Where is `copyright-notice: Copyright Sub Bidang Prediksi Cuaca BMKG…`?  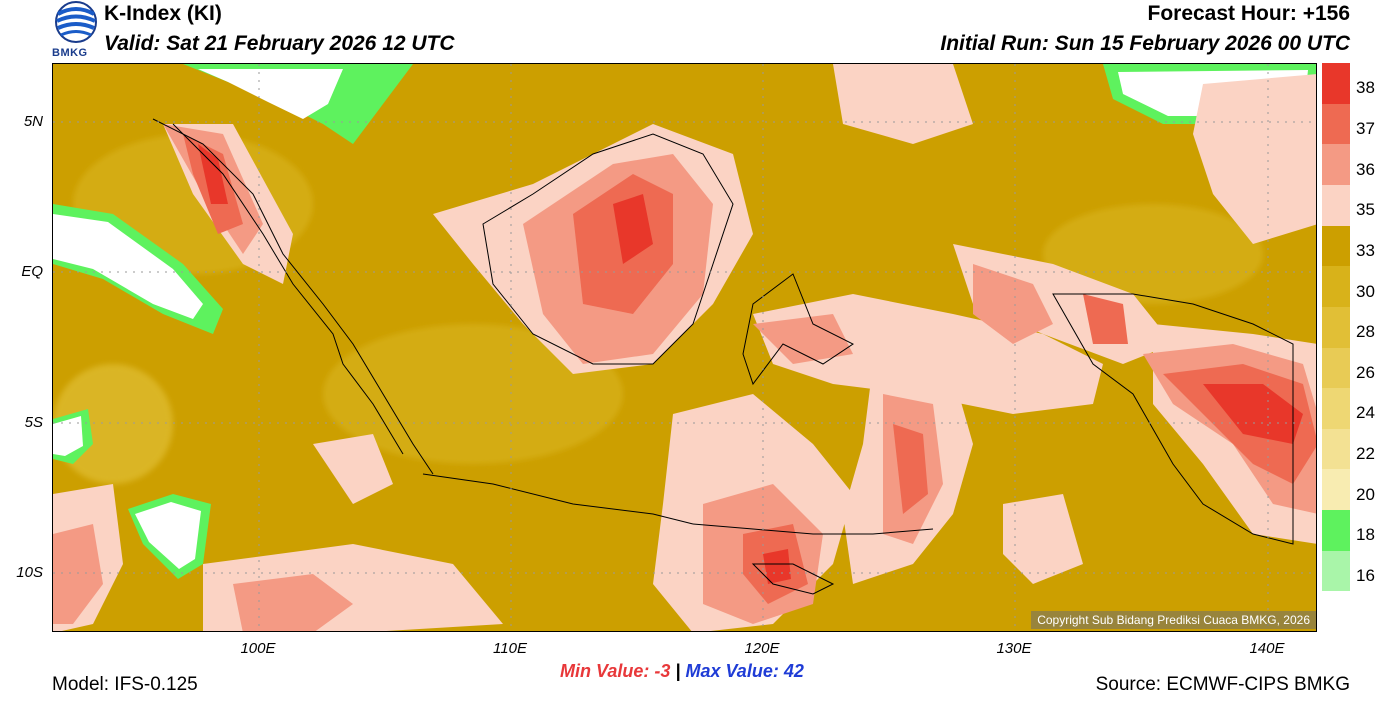
copyright-notice: Copyright Sub Bidang Prediksi Cuaca BMKG… is located at coordinates (1173, 620).